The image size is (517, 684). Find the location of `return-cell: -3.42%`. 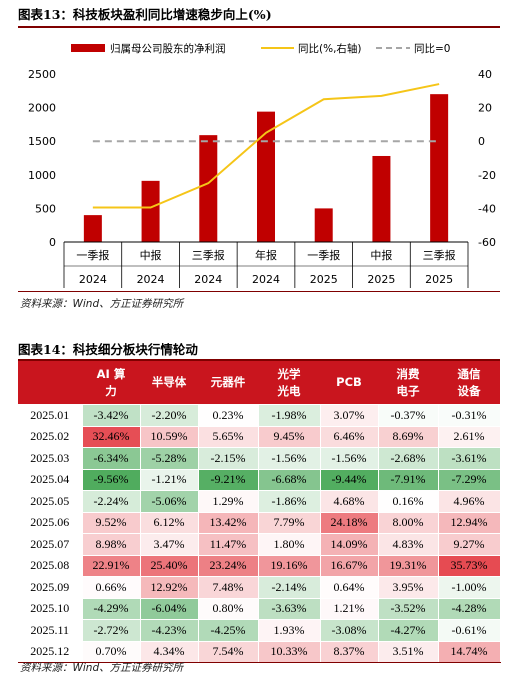

return-cell: -3.42% is located at coordinates (111, 415).